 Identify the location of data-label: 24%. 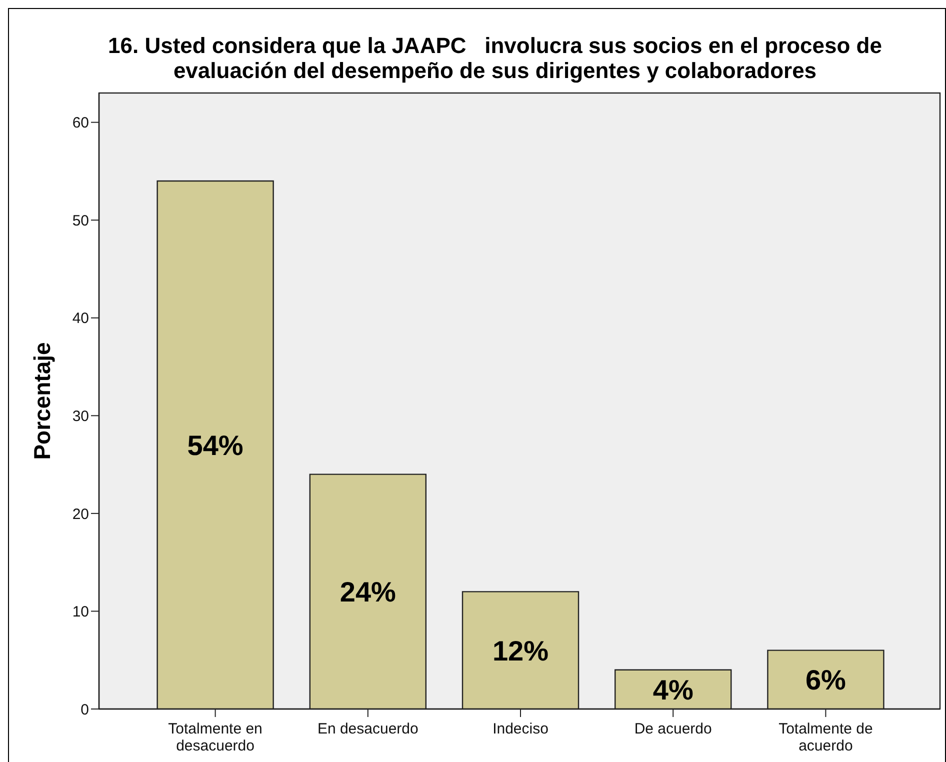
(368, 592).